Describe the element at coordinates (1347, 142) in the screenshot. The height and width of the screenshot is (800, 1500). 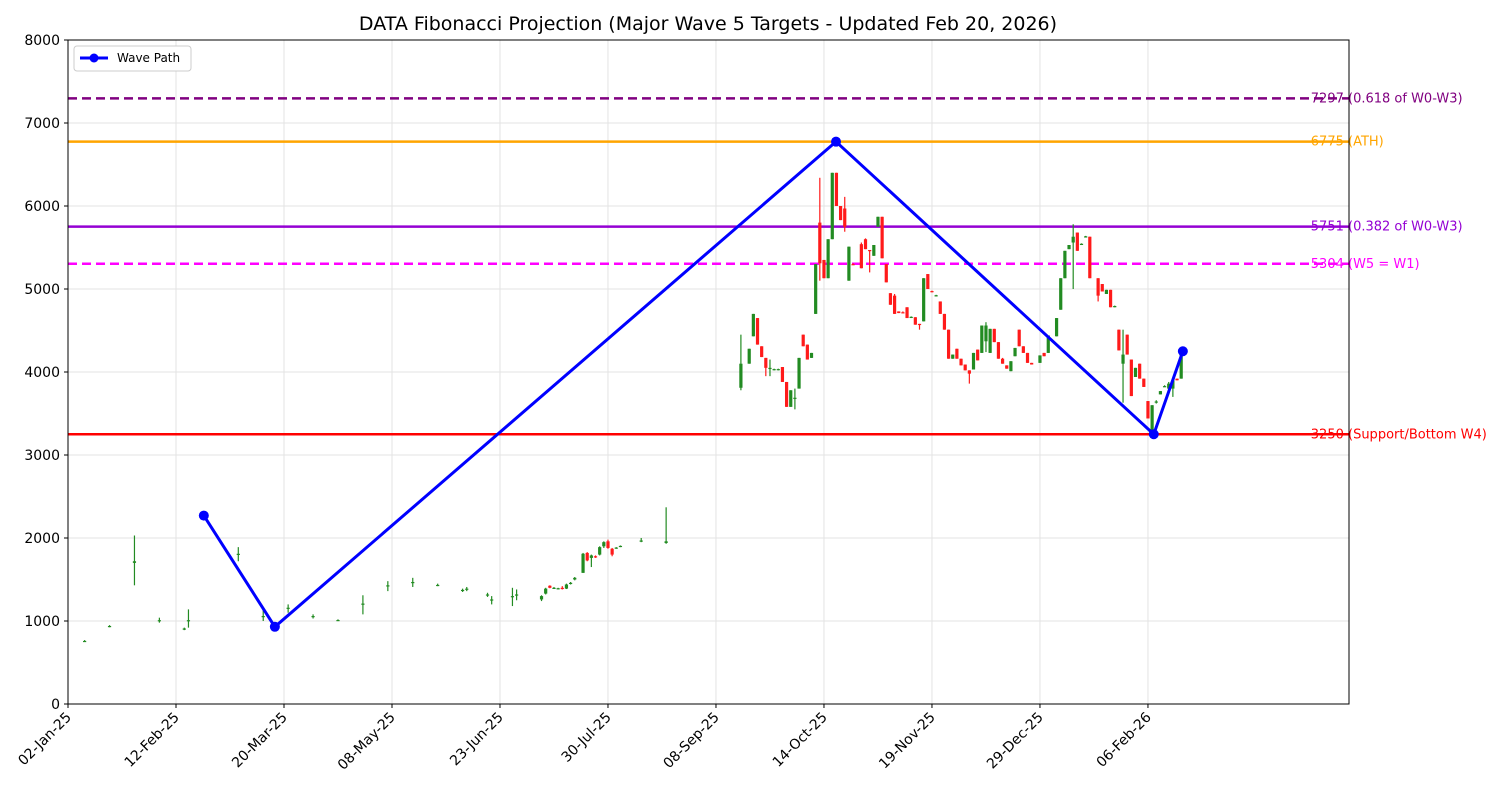
I see `level-label: 6775 (ATH)` at that location.